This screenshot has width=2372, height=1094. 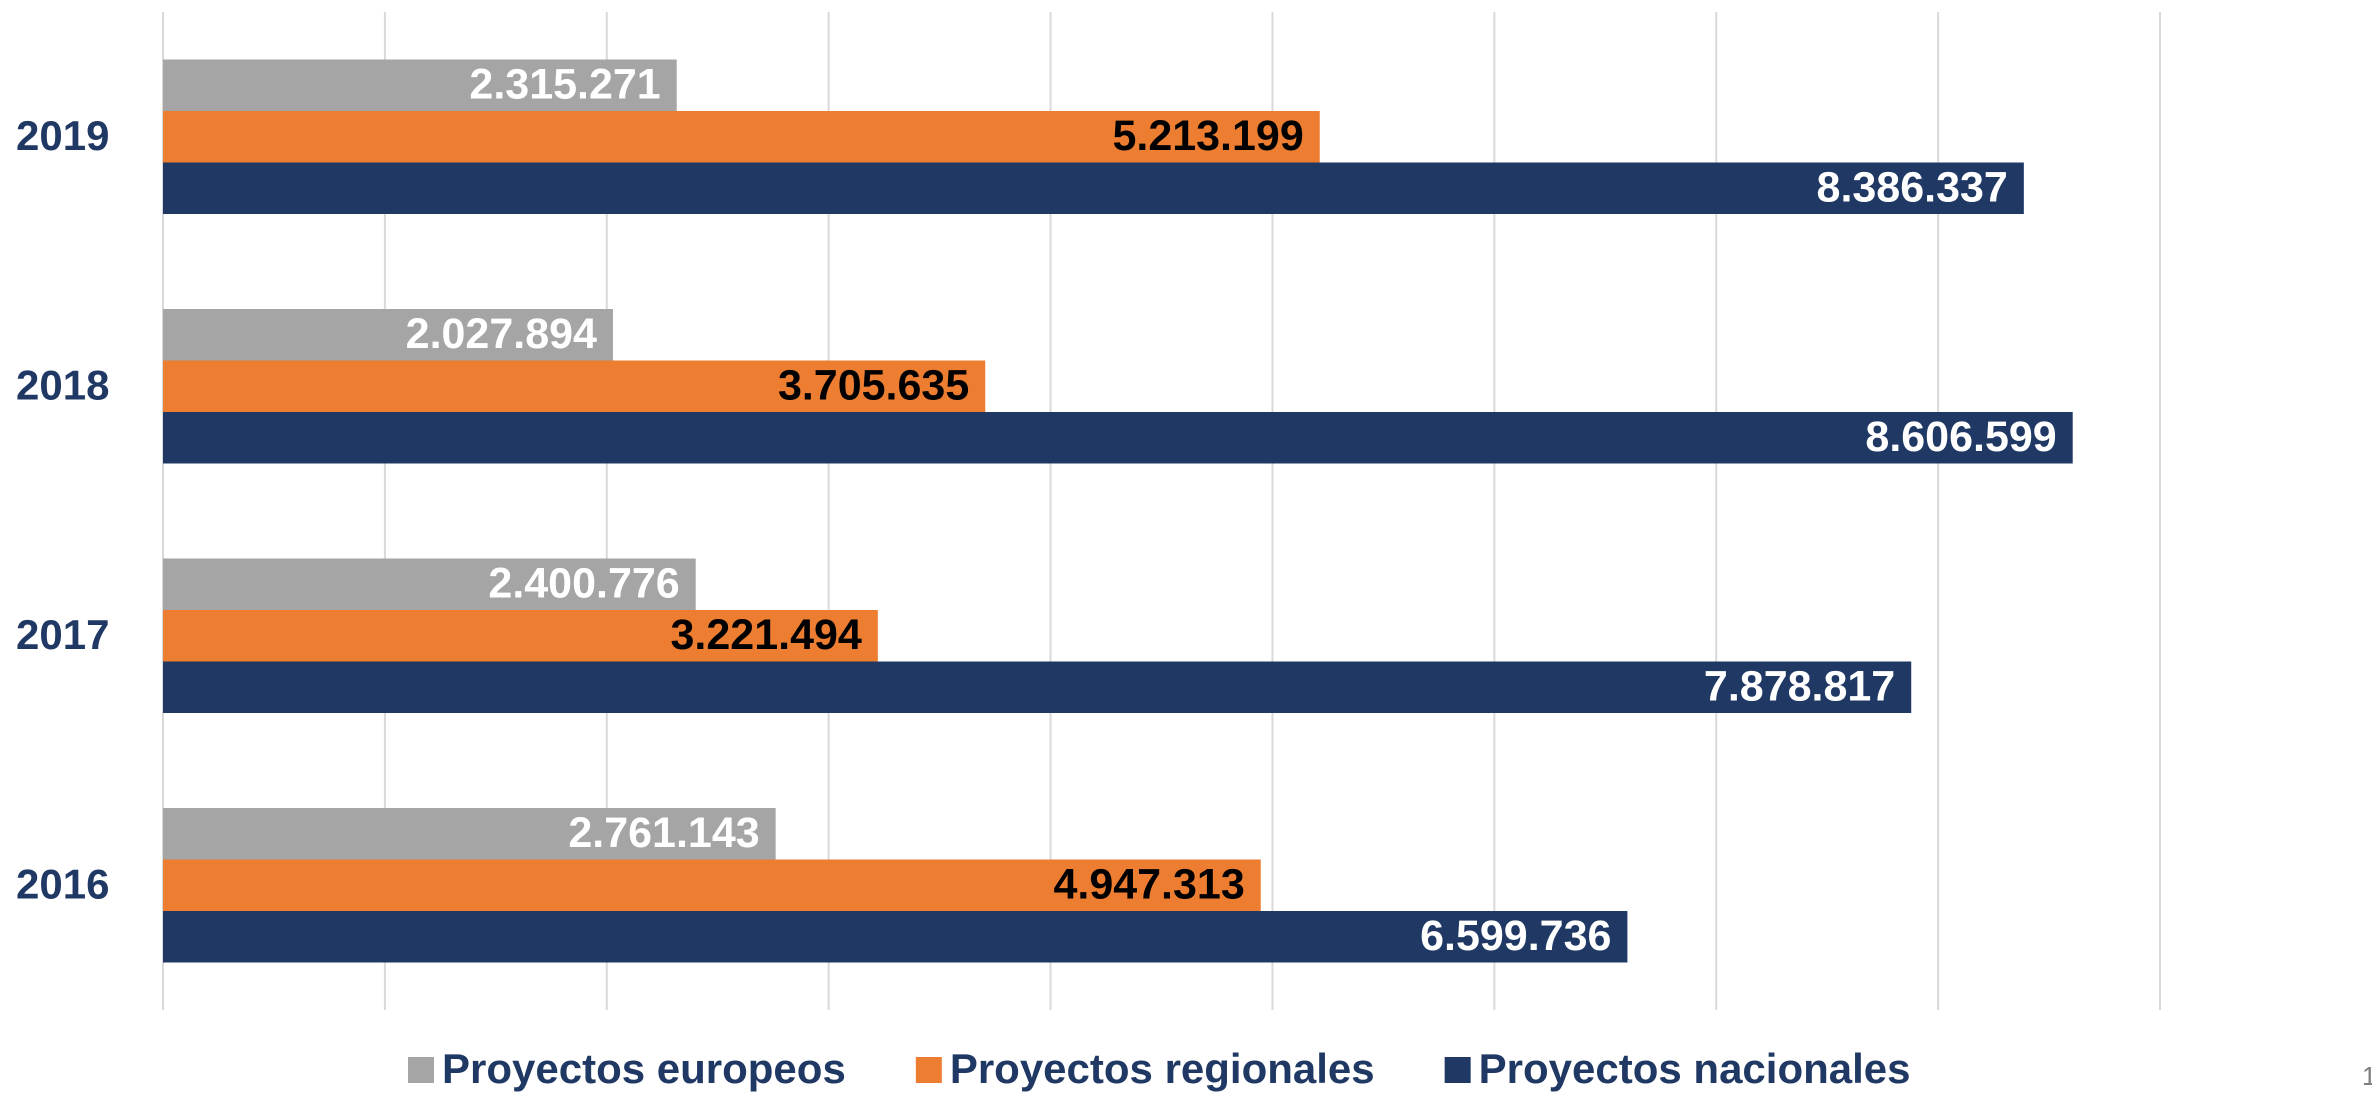 What do you see at coordinates (644, 1068) in the screenshot?
I see `legend-label: Proyectos europeos` at bounding box center [644, 1068].